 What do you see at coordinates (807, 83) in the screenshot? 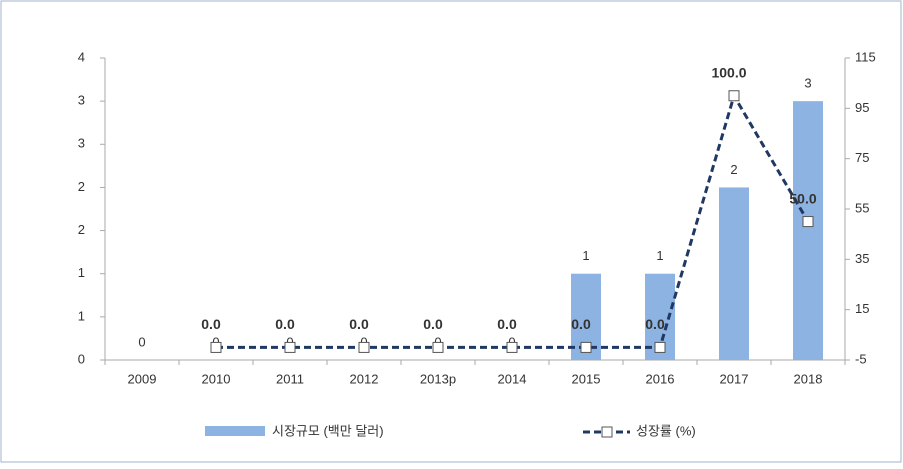
I see `bar-label: 3` at bounding box center [807, 83].